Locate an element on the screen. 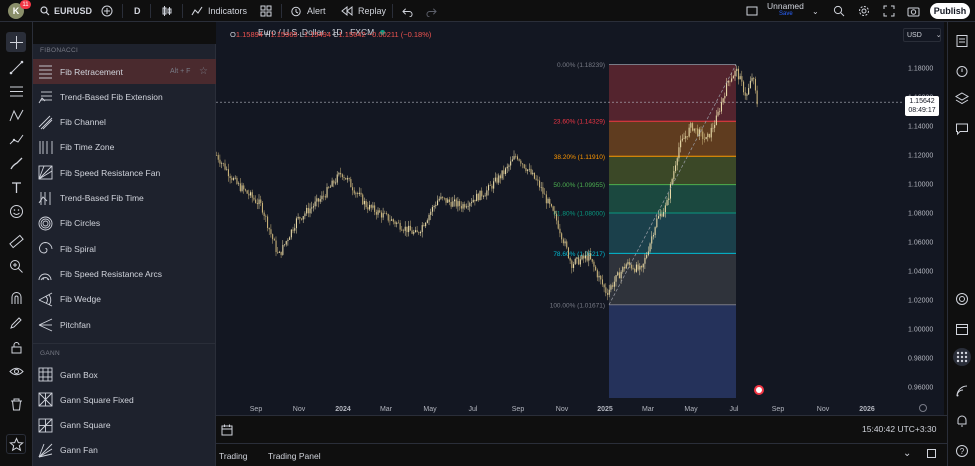 This screenshot has height=466, width=975. brush-tools-group is located at coordinates (16, 163).